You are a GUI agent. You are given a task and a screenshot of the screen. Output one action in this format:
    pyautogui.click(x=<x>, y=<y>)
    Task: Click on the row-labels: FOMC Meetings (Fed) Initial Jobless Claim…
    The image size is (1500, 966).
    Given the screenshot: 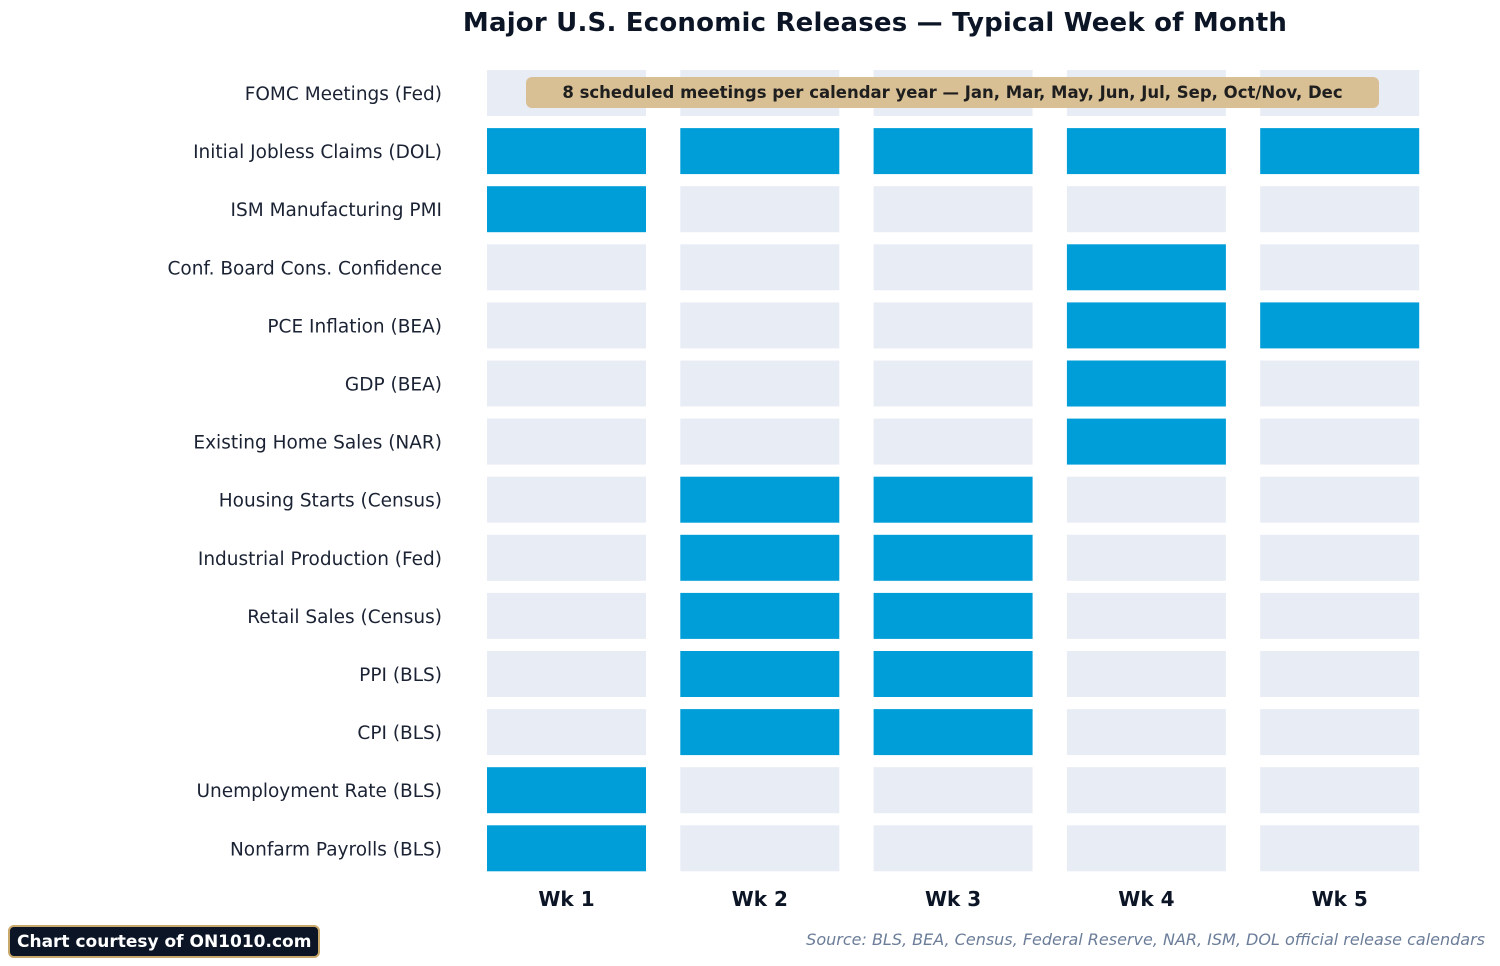 What is the action you would take?
    pyautogui.click(x=304, y=472)
    